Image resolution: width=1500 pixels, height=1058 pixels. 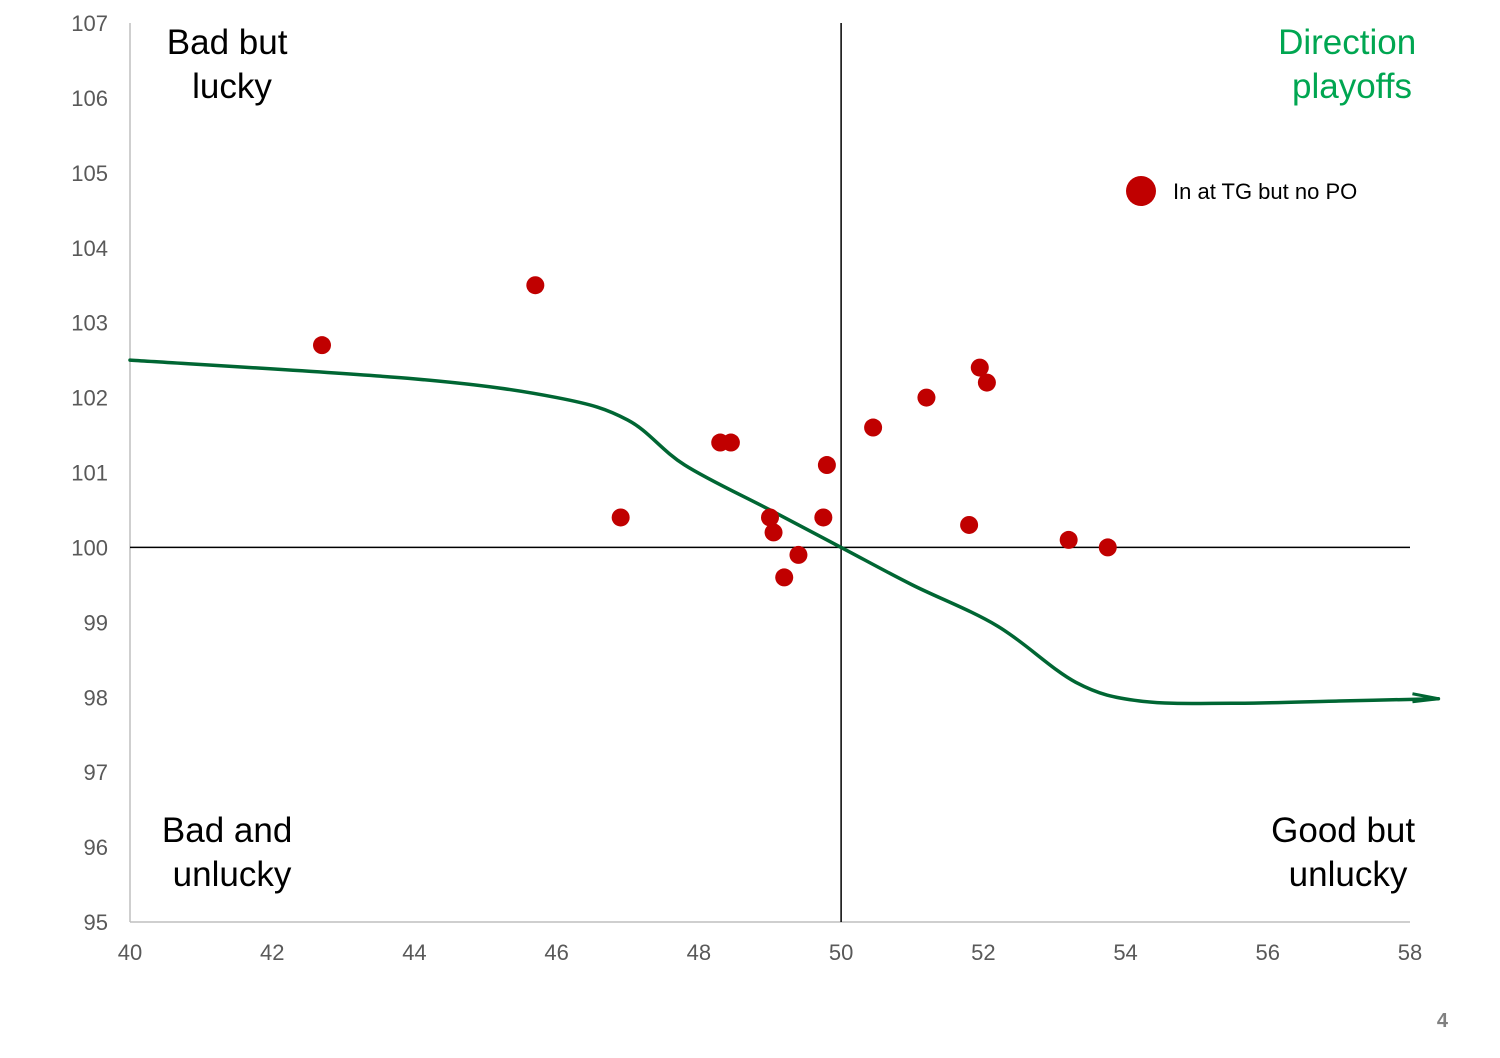 What do you see at coordinates (1352, 64) in the screenshot?
I see `quadrant-label-top-right: Direction playoffs` at bounding box center [1352, 64].